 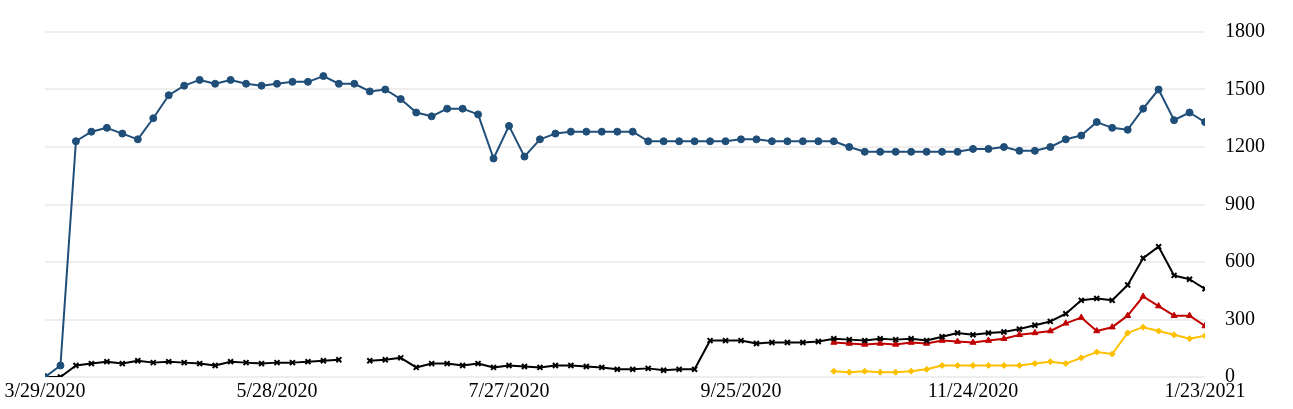 I want to click on y-tick-label: 900, so click(x=1240, y=202).